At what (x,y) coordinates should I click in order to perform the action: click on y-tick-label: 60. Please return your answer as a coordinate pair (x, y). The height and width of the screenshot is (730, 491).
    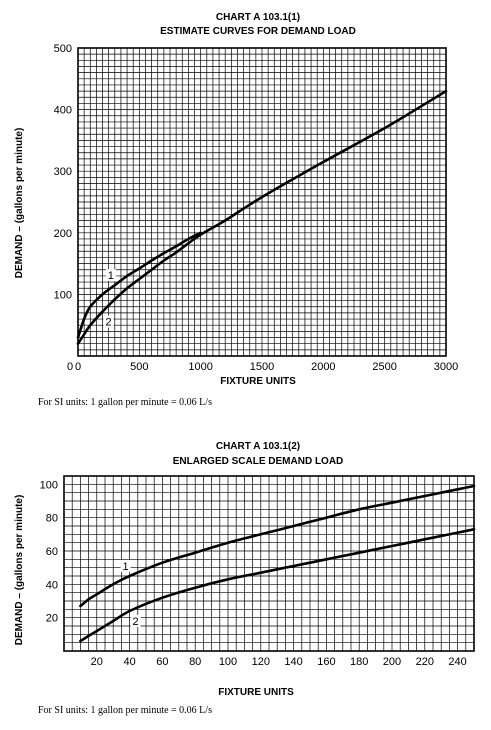
    Looking at the image, I should click on (52, 552).